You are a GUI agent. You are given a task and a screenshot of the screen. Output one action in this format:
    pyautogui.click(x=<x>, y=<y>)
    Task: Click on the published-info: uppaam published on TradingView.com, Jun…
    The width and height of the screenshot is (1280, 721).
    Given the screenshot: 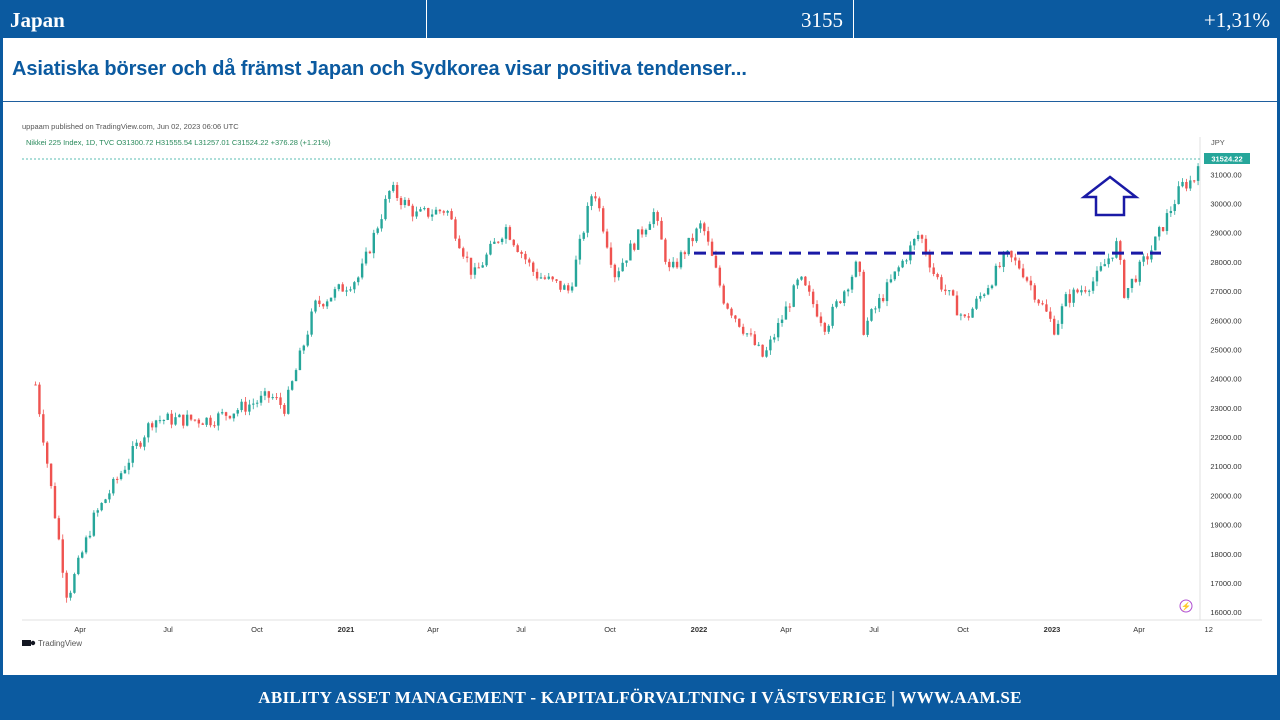 What is the action you would take?
    pyautogui.click(x=130, y=126)
    